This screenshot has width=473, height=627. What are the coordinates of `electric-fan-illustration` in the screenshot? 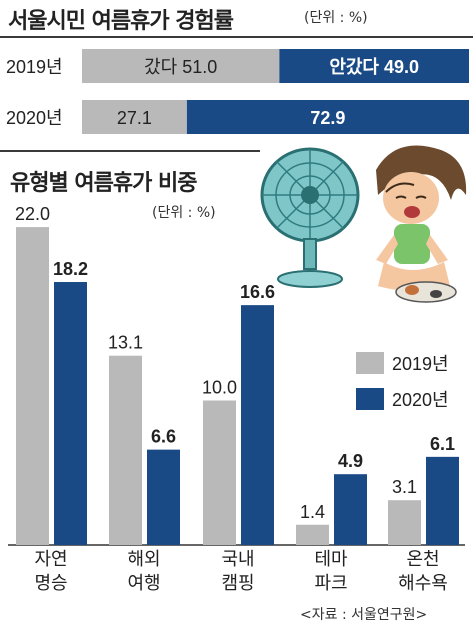 It's located at (310, 217).